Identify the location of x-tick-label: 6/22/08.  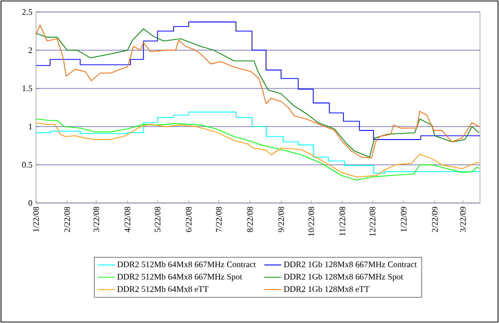
(189, 219).